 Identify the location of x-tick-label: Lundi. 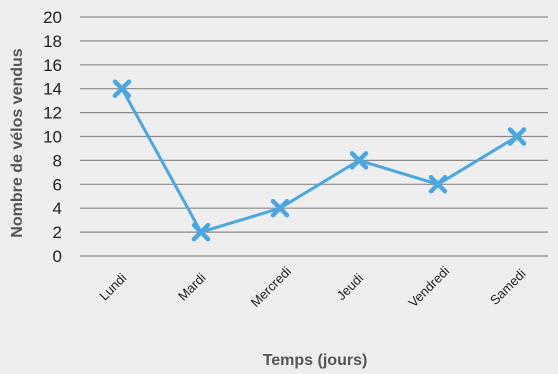
(112, 286).